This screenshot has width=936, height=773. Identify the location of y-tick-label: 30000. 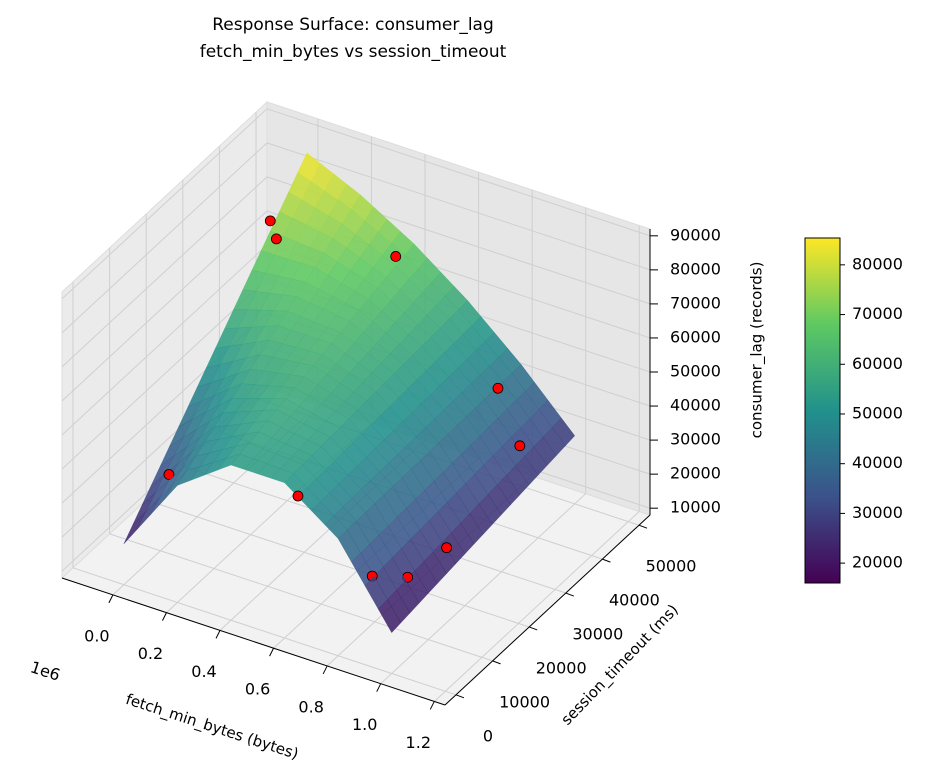
(597, 634).